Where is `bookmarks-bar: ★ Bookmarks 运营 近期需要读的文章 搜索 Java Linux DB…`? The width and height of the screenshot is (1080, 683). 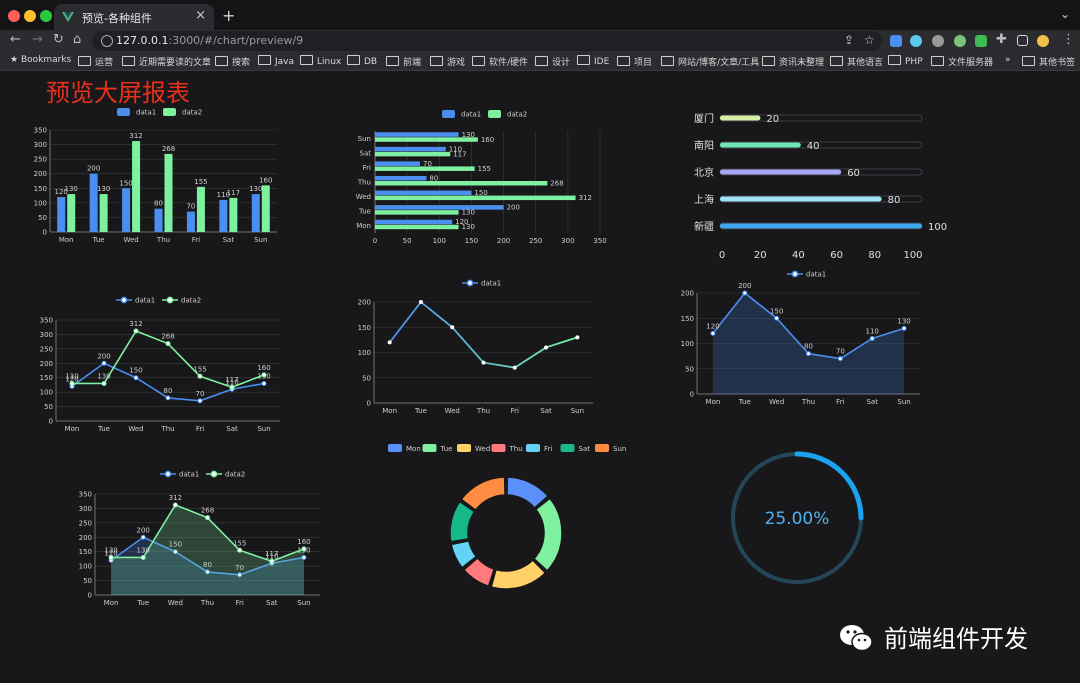
bookmarks-bar: ★ Bookmarks 运营 近期需要读的文章 搜索 Java Linux DB… is located at coordinates (540, 61).